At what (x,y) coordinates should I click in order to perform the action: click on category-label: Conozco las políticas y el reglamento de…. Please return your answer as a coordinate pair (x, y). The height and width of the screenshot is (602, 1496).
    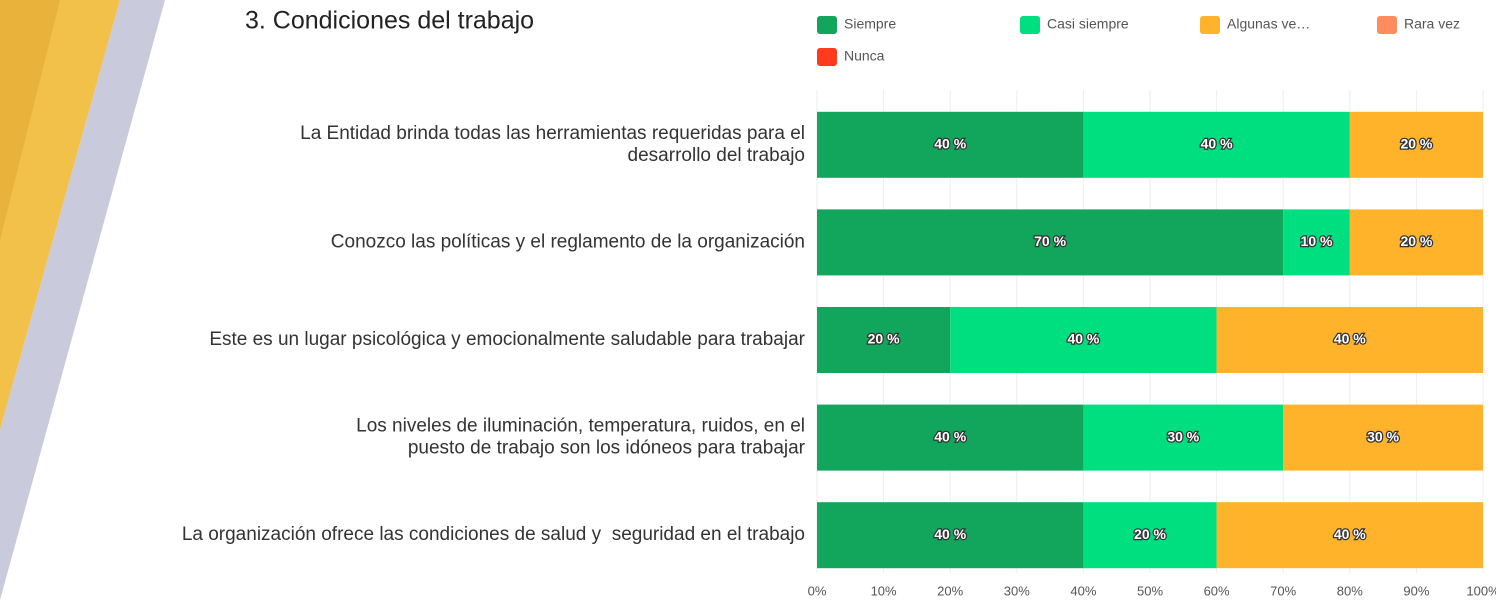
    Looking at the image, I should click on (568, 241).